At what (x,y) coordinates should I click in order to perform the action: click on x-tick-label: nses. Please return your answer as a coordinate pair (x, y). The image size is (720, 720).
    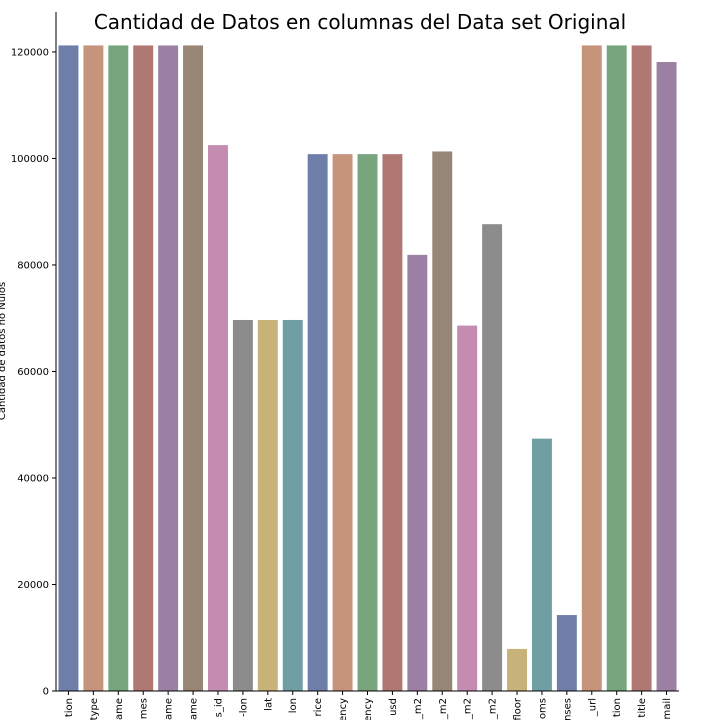
    Looking at the image, I should click on (567, 709).